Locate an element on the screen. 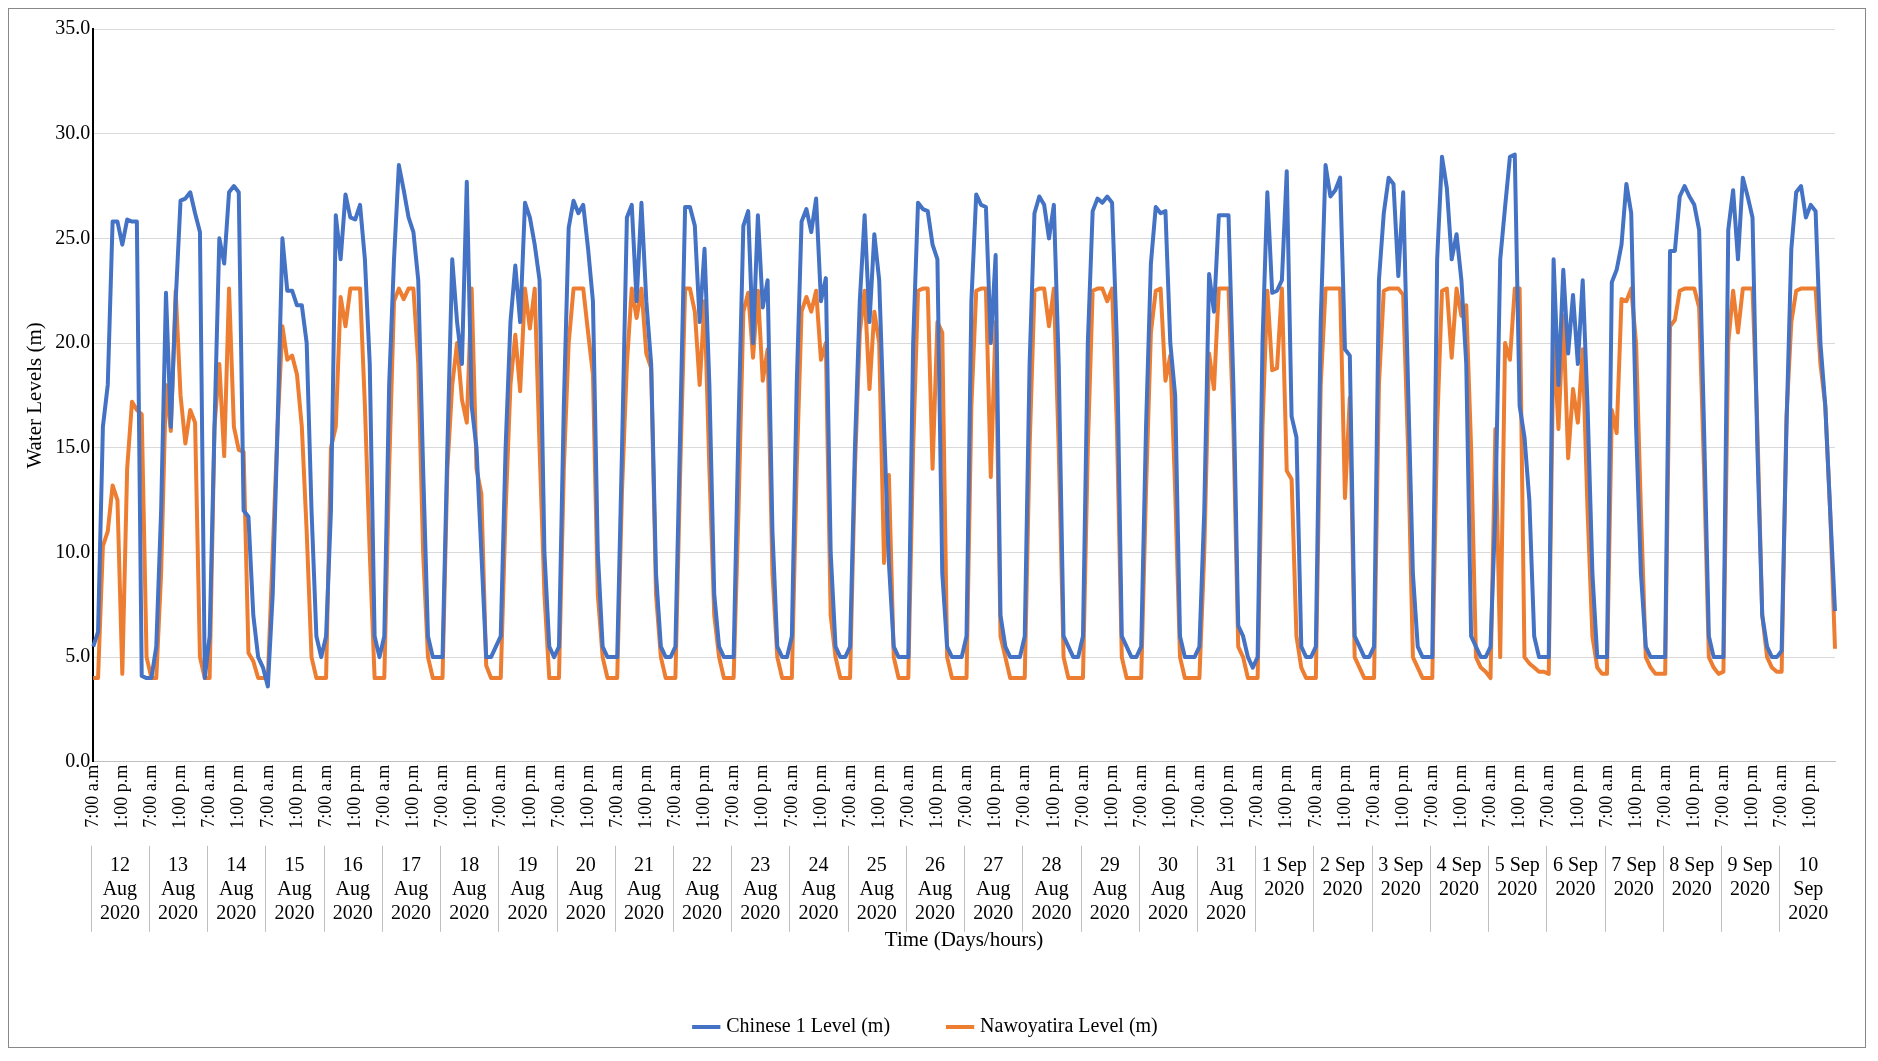 This screenshot has width=1878, height=1061. text: 21 Aug 2020 is located at coordinates (643, 888).